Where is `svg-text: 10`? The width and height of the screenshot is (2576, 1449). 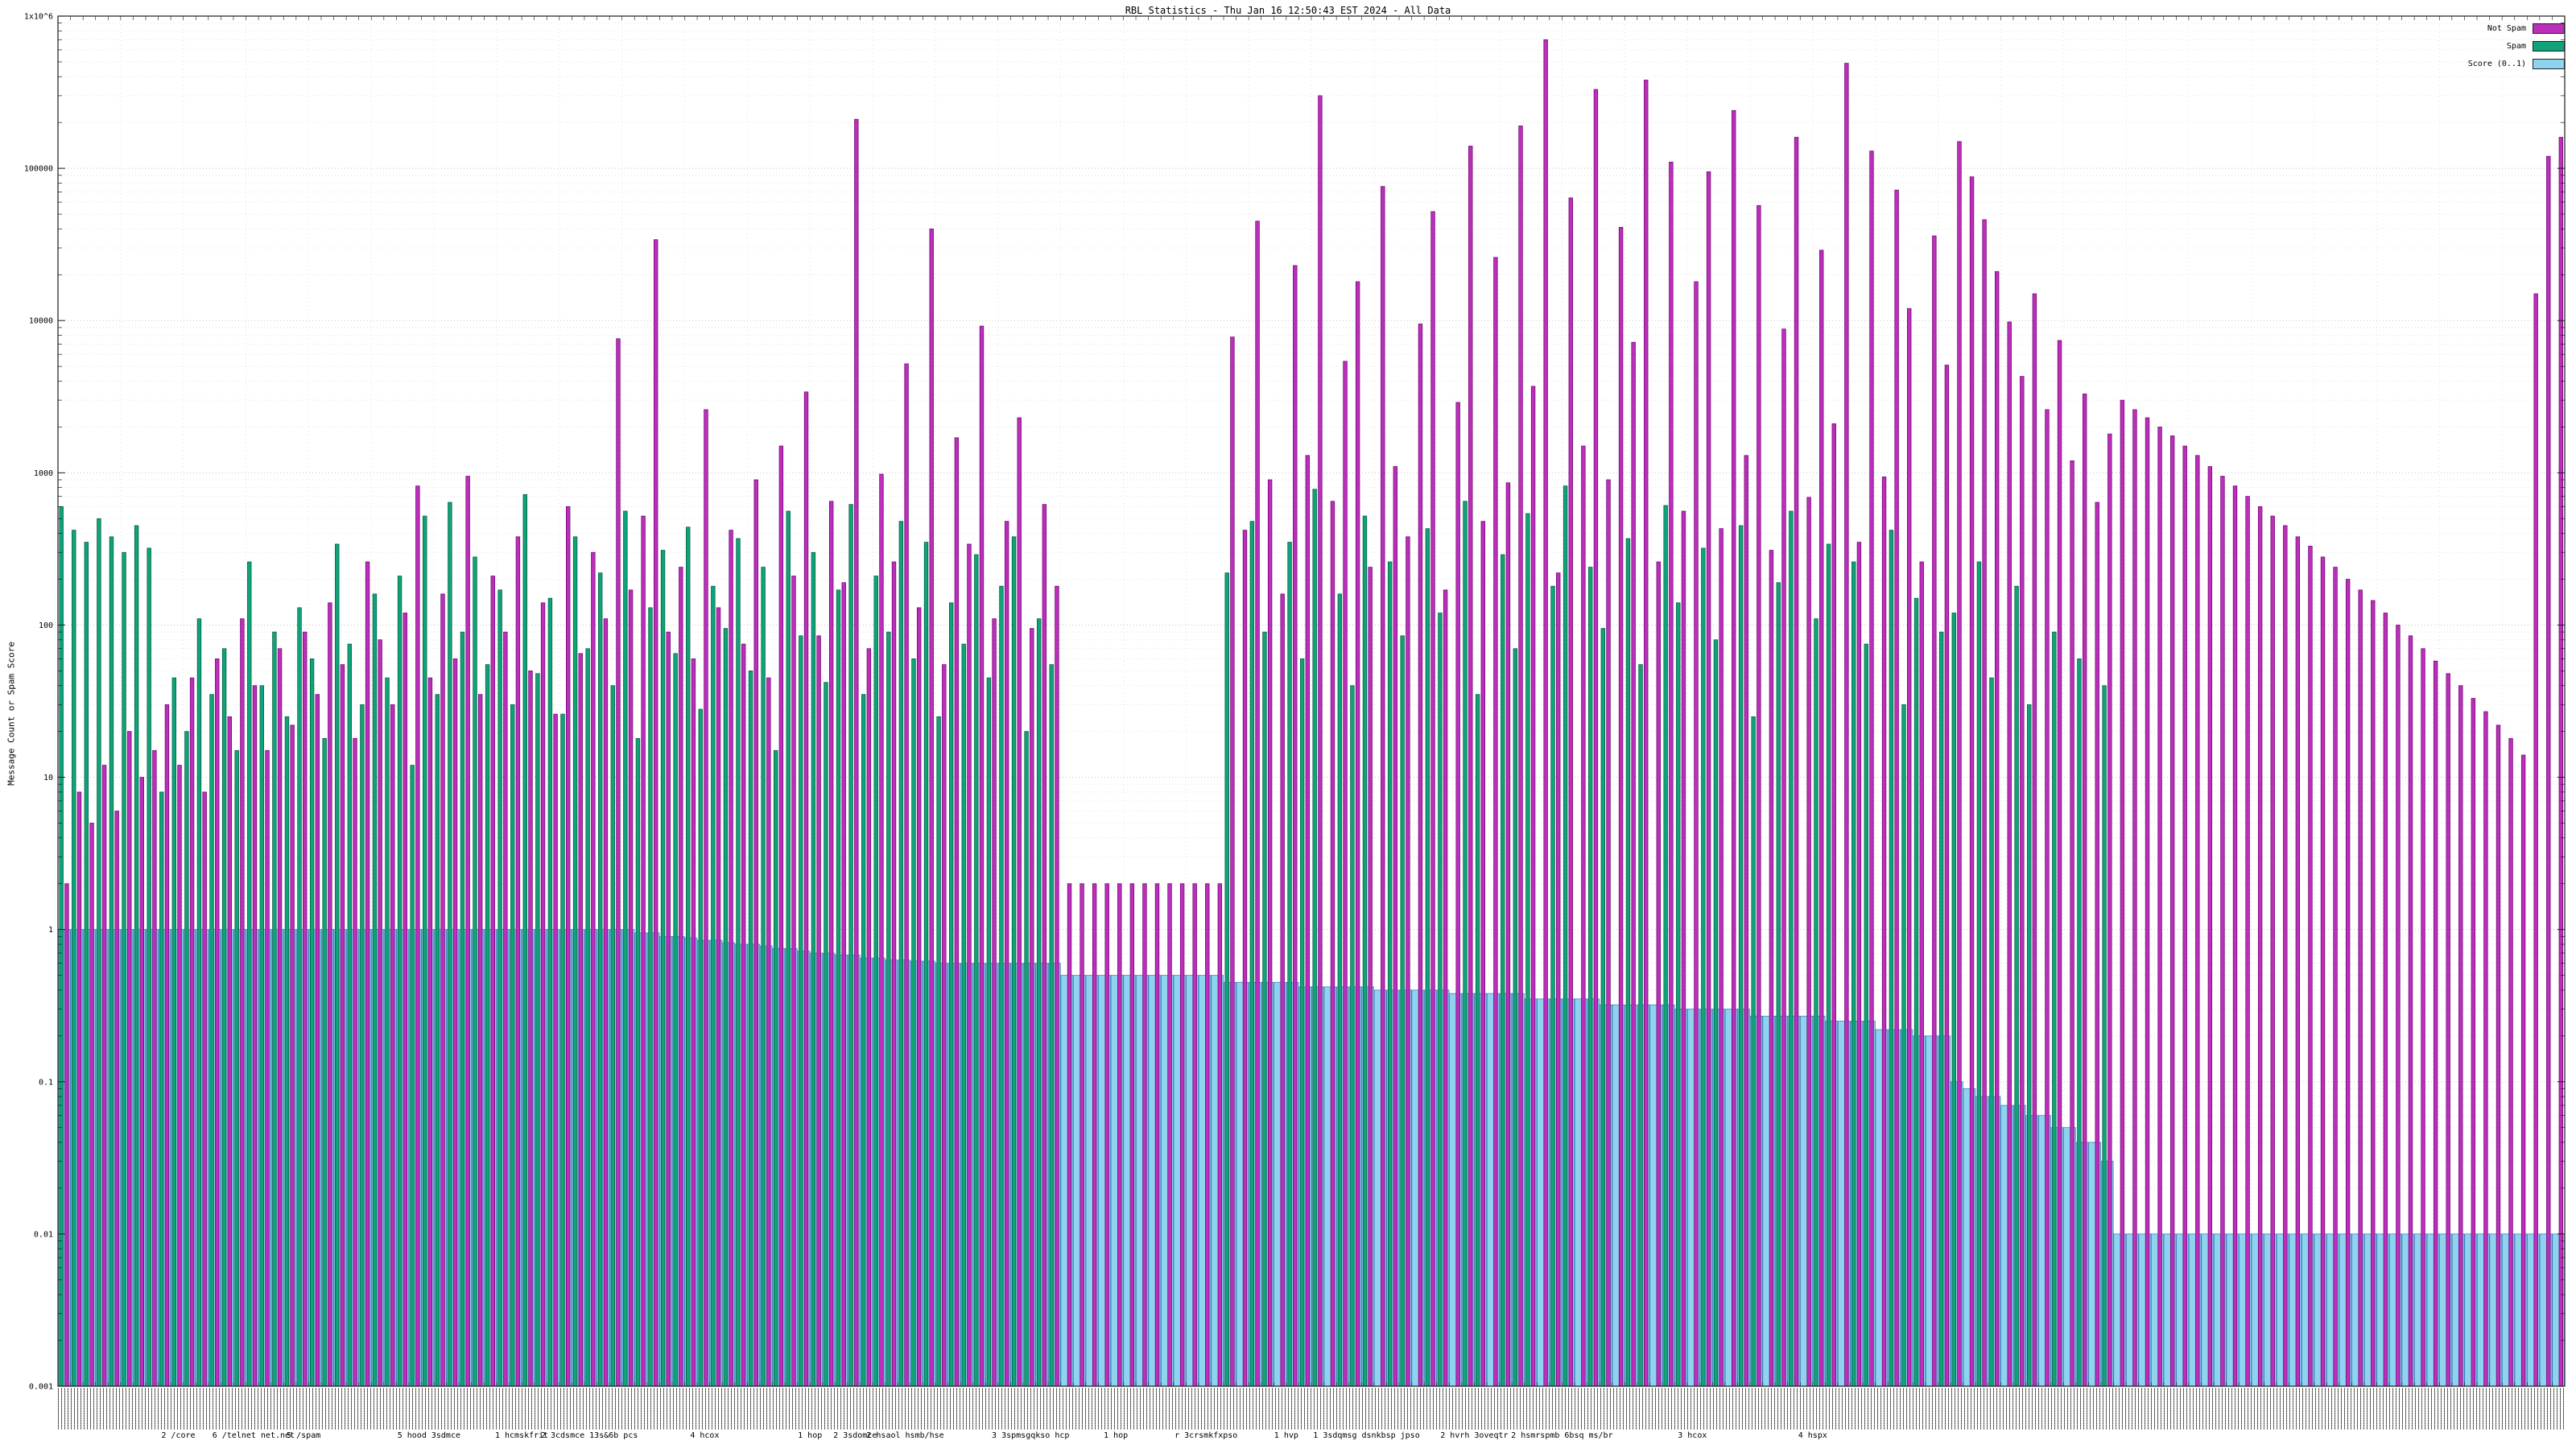 svg-text: 10 is located at coordinates (48, 778).